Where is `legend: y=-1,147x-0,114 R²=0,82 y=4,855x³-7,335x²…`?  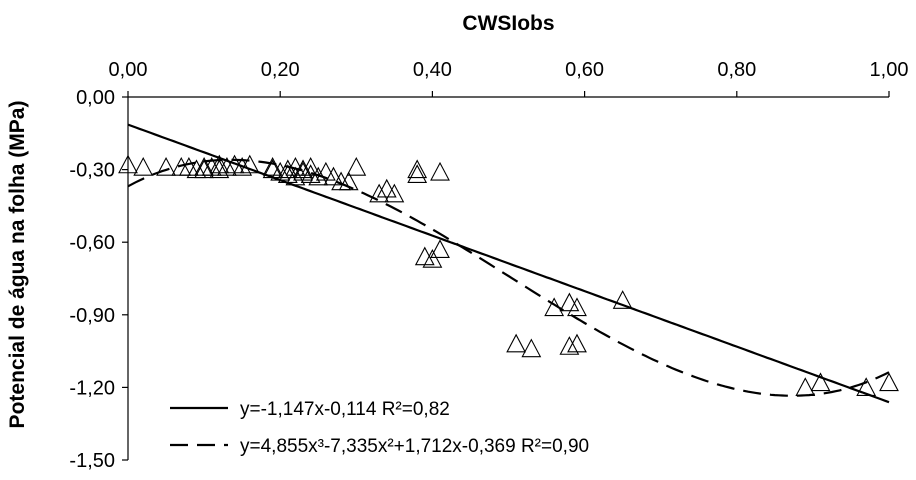 legend: y=-1,147x-0,114 R²=0,82 y=4,855x³-7,335x²… is located at coordinates (379, 428).